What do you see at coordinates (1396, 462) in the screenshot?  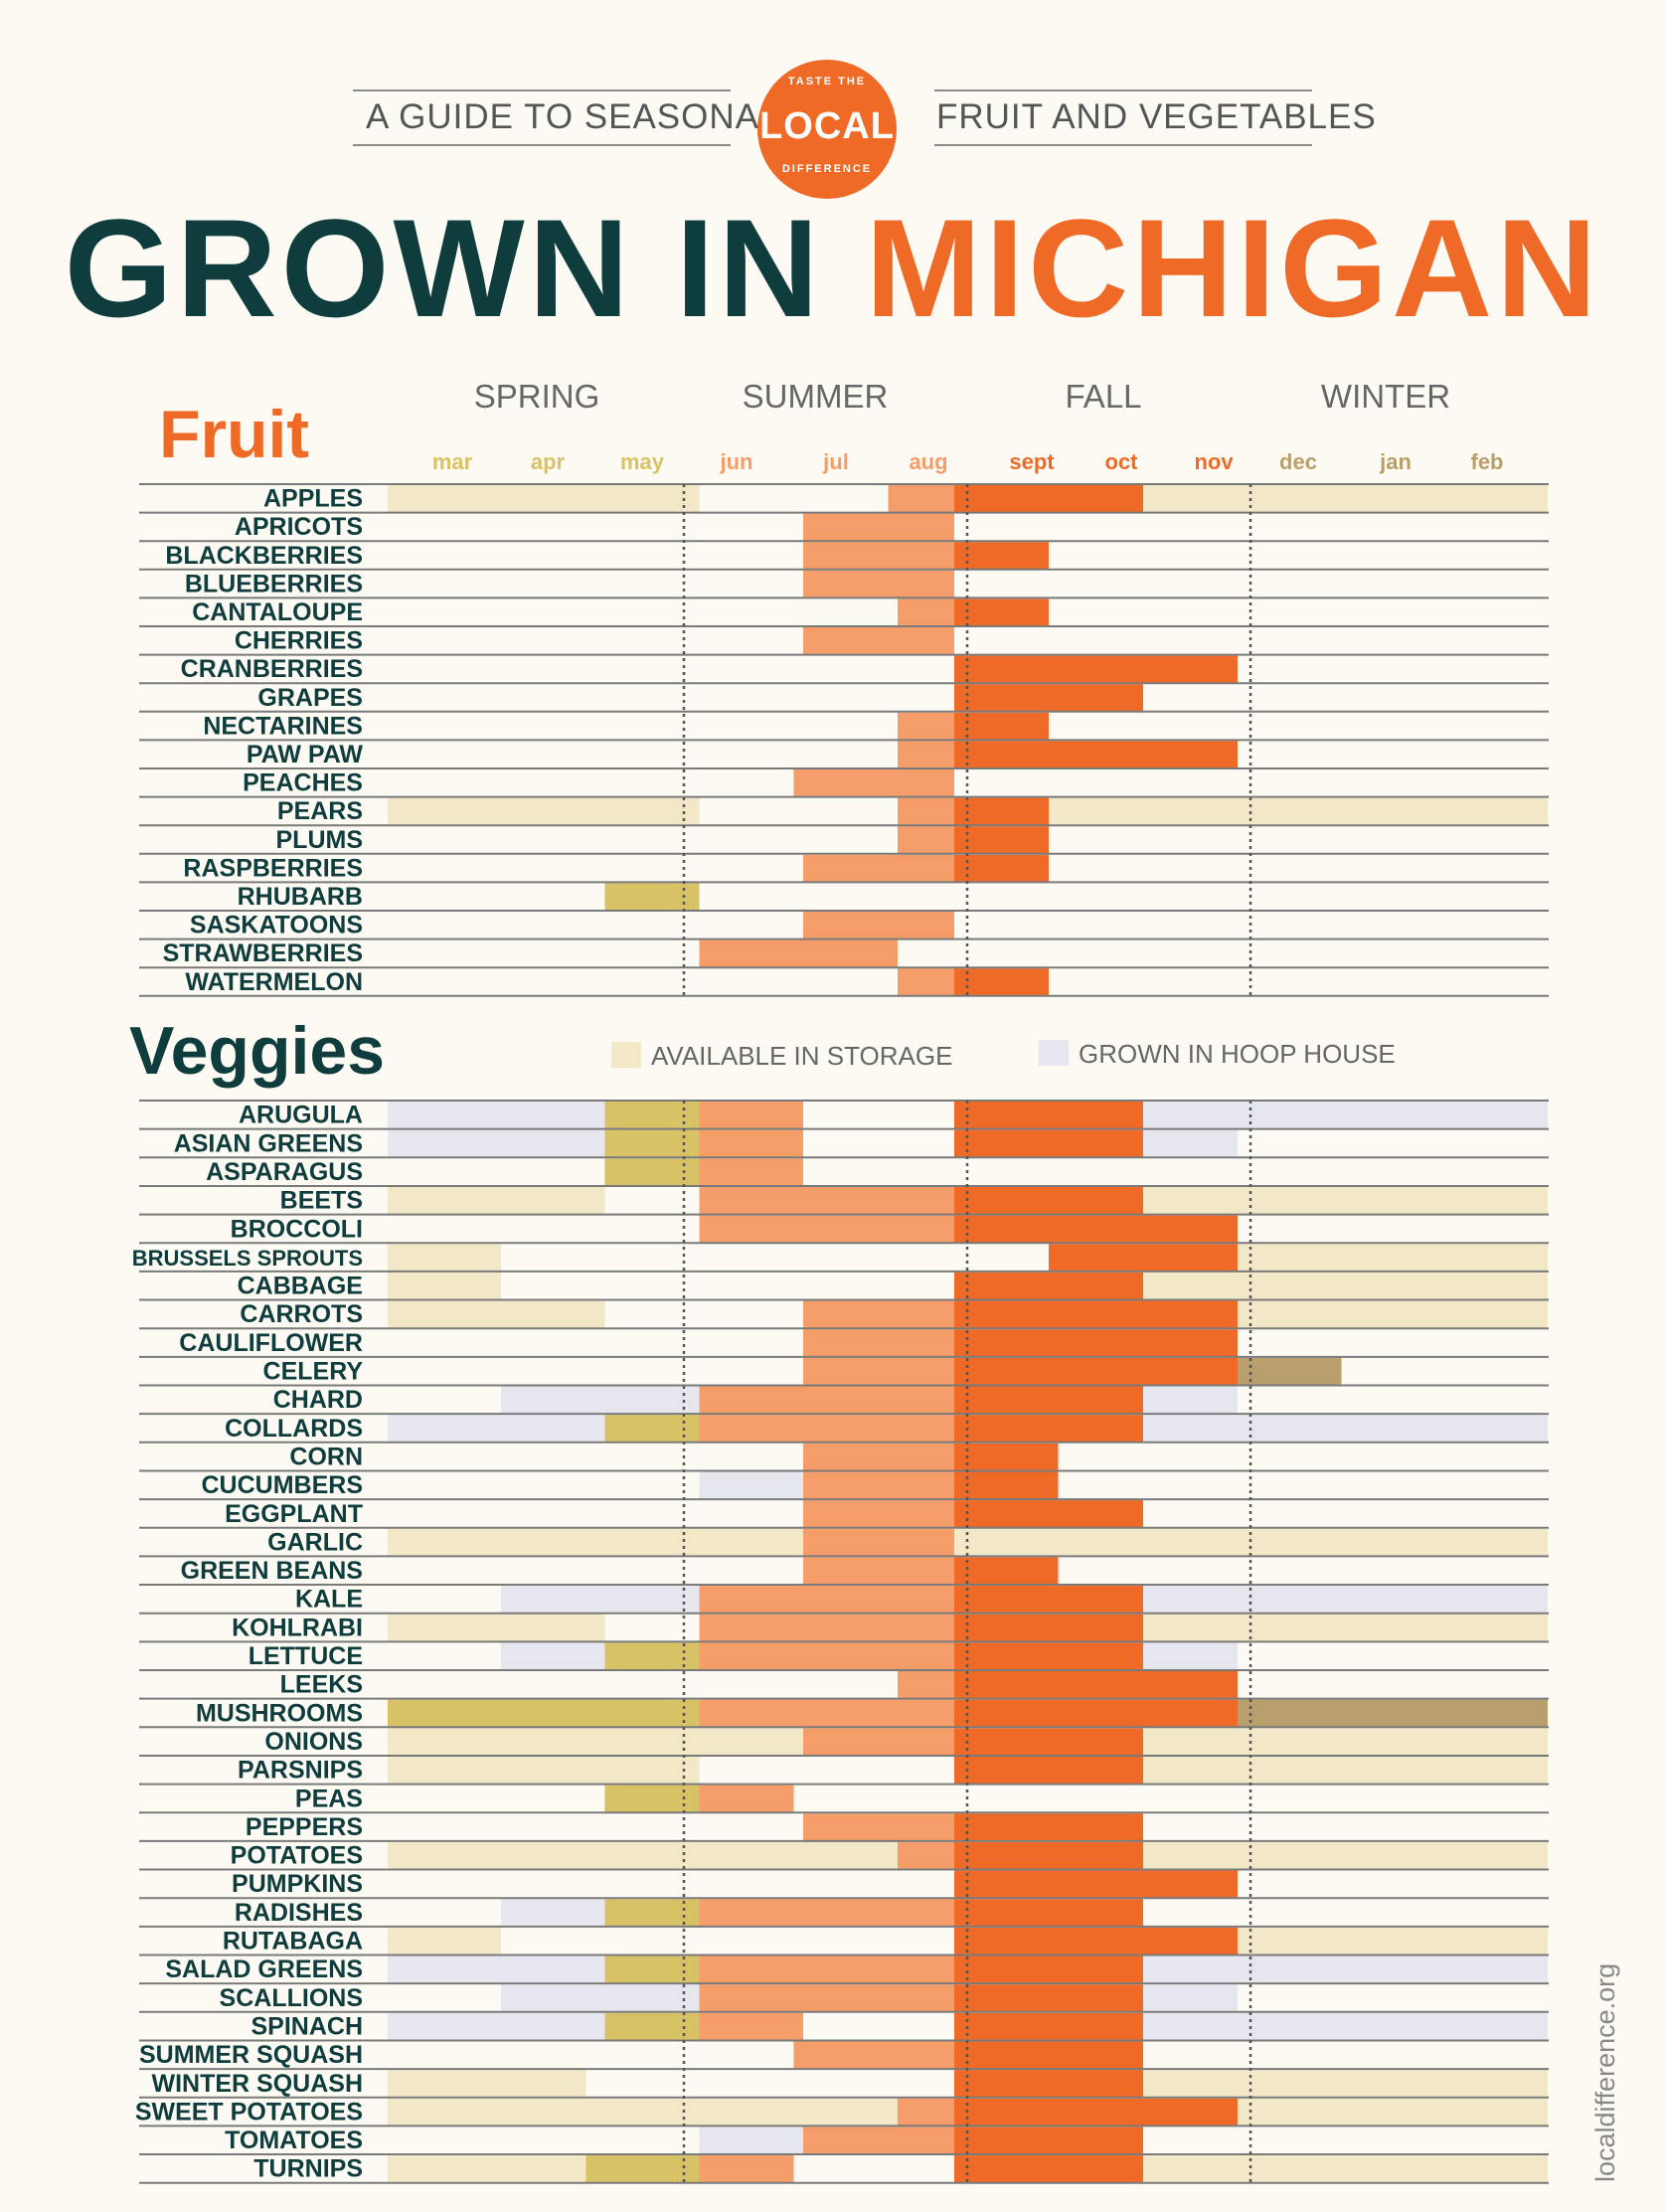 I see `month-jan: jan` at bounding box center [1396, 462].